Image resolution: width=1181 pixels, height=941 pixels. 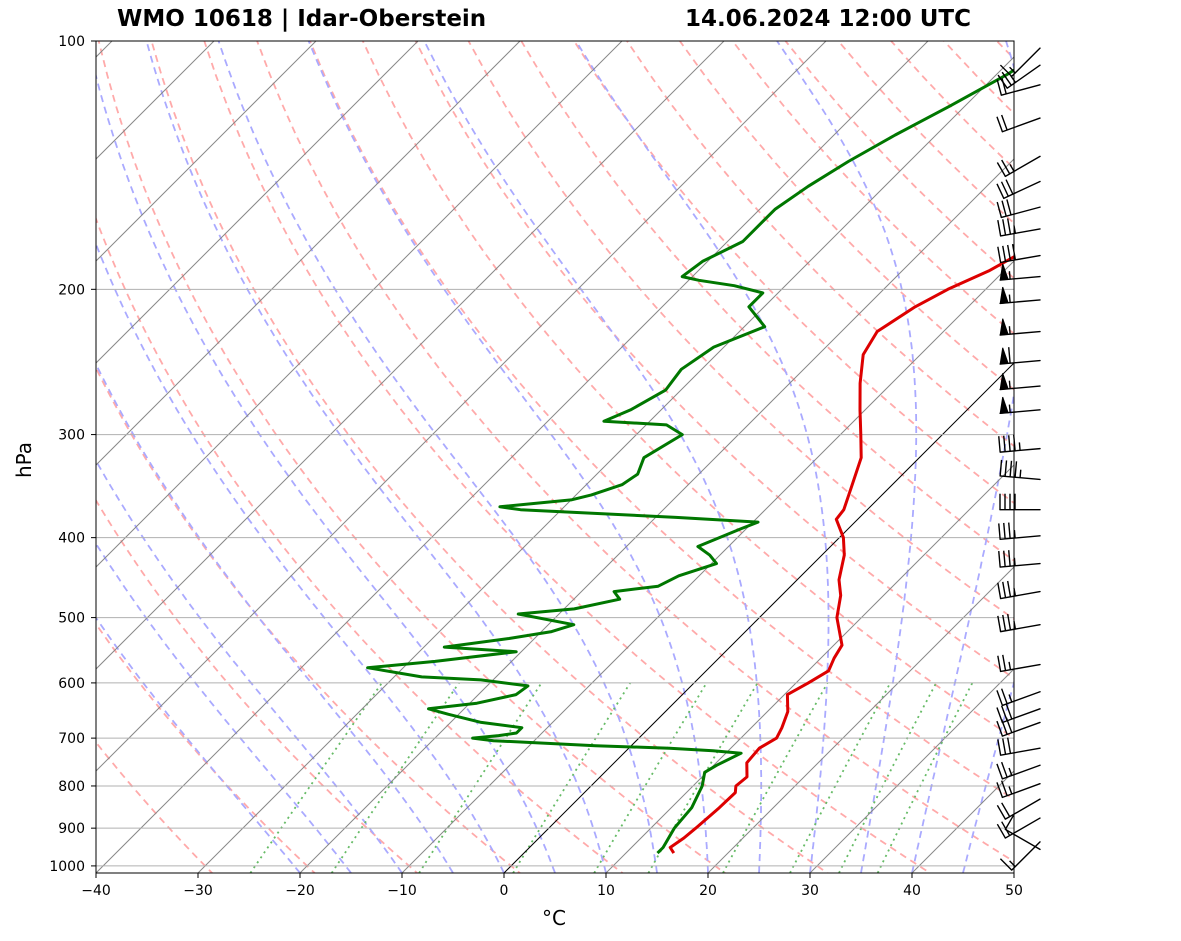 I want to click on chart-title-station: WMO 10618 | Idar-Oberstein, so click(x=302, y=19).